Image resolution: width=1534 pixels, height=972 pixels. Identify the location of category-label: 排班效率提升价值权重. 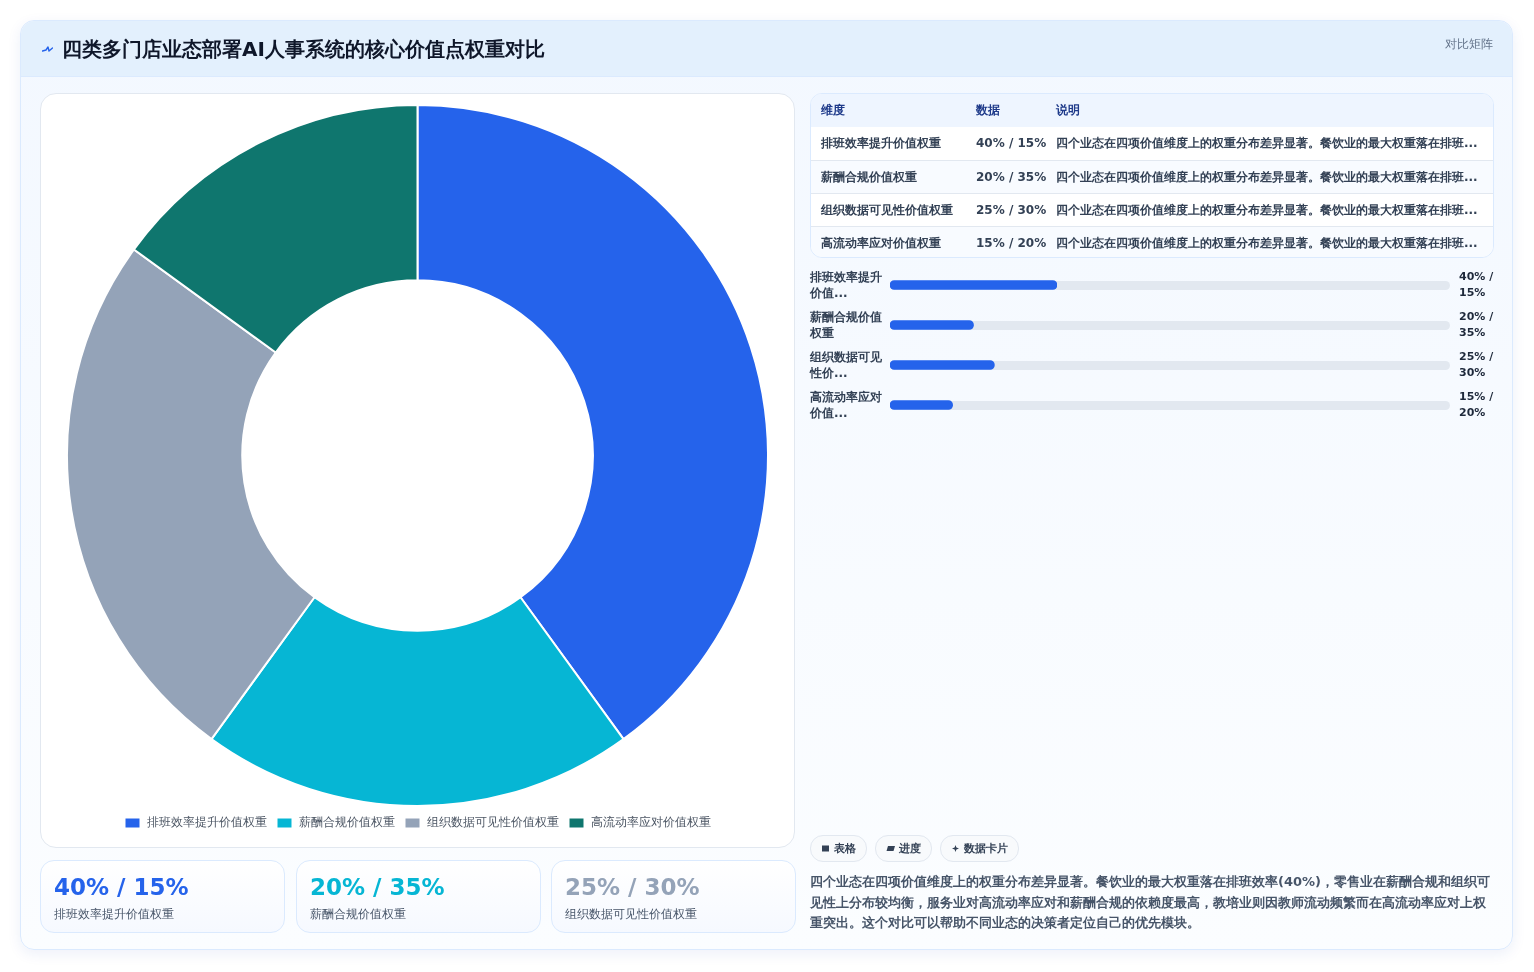
(114, 914).